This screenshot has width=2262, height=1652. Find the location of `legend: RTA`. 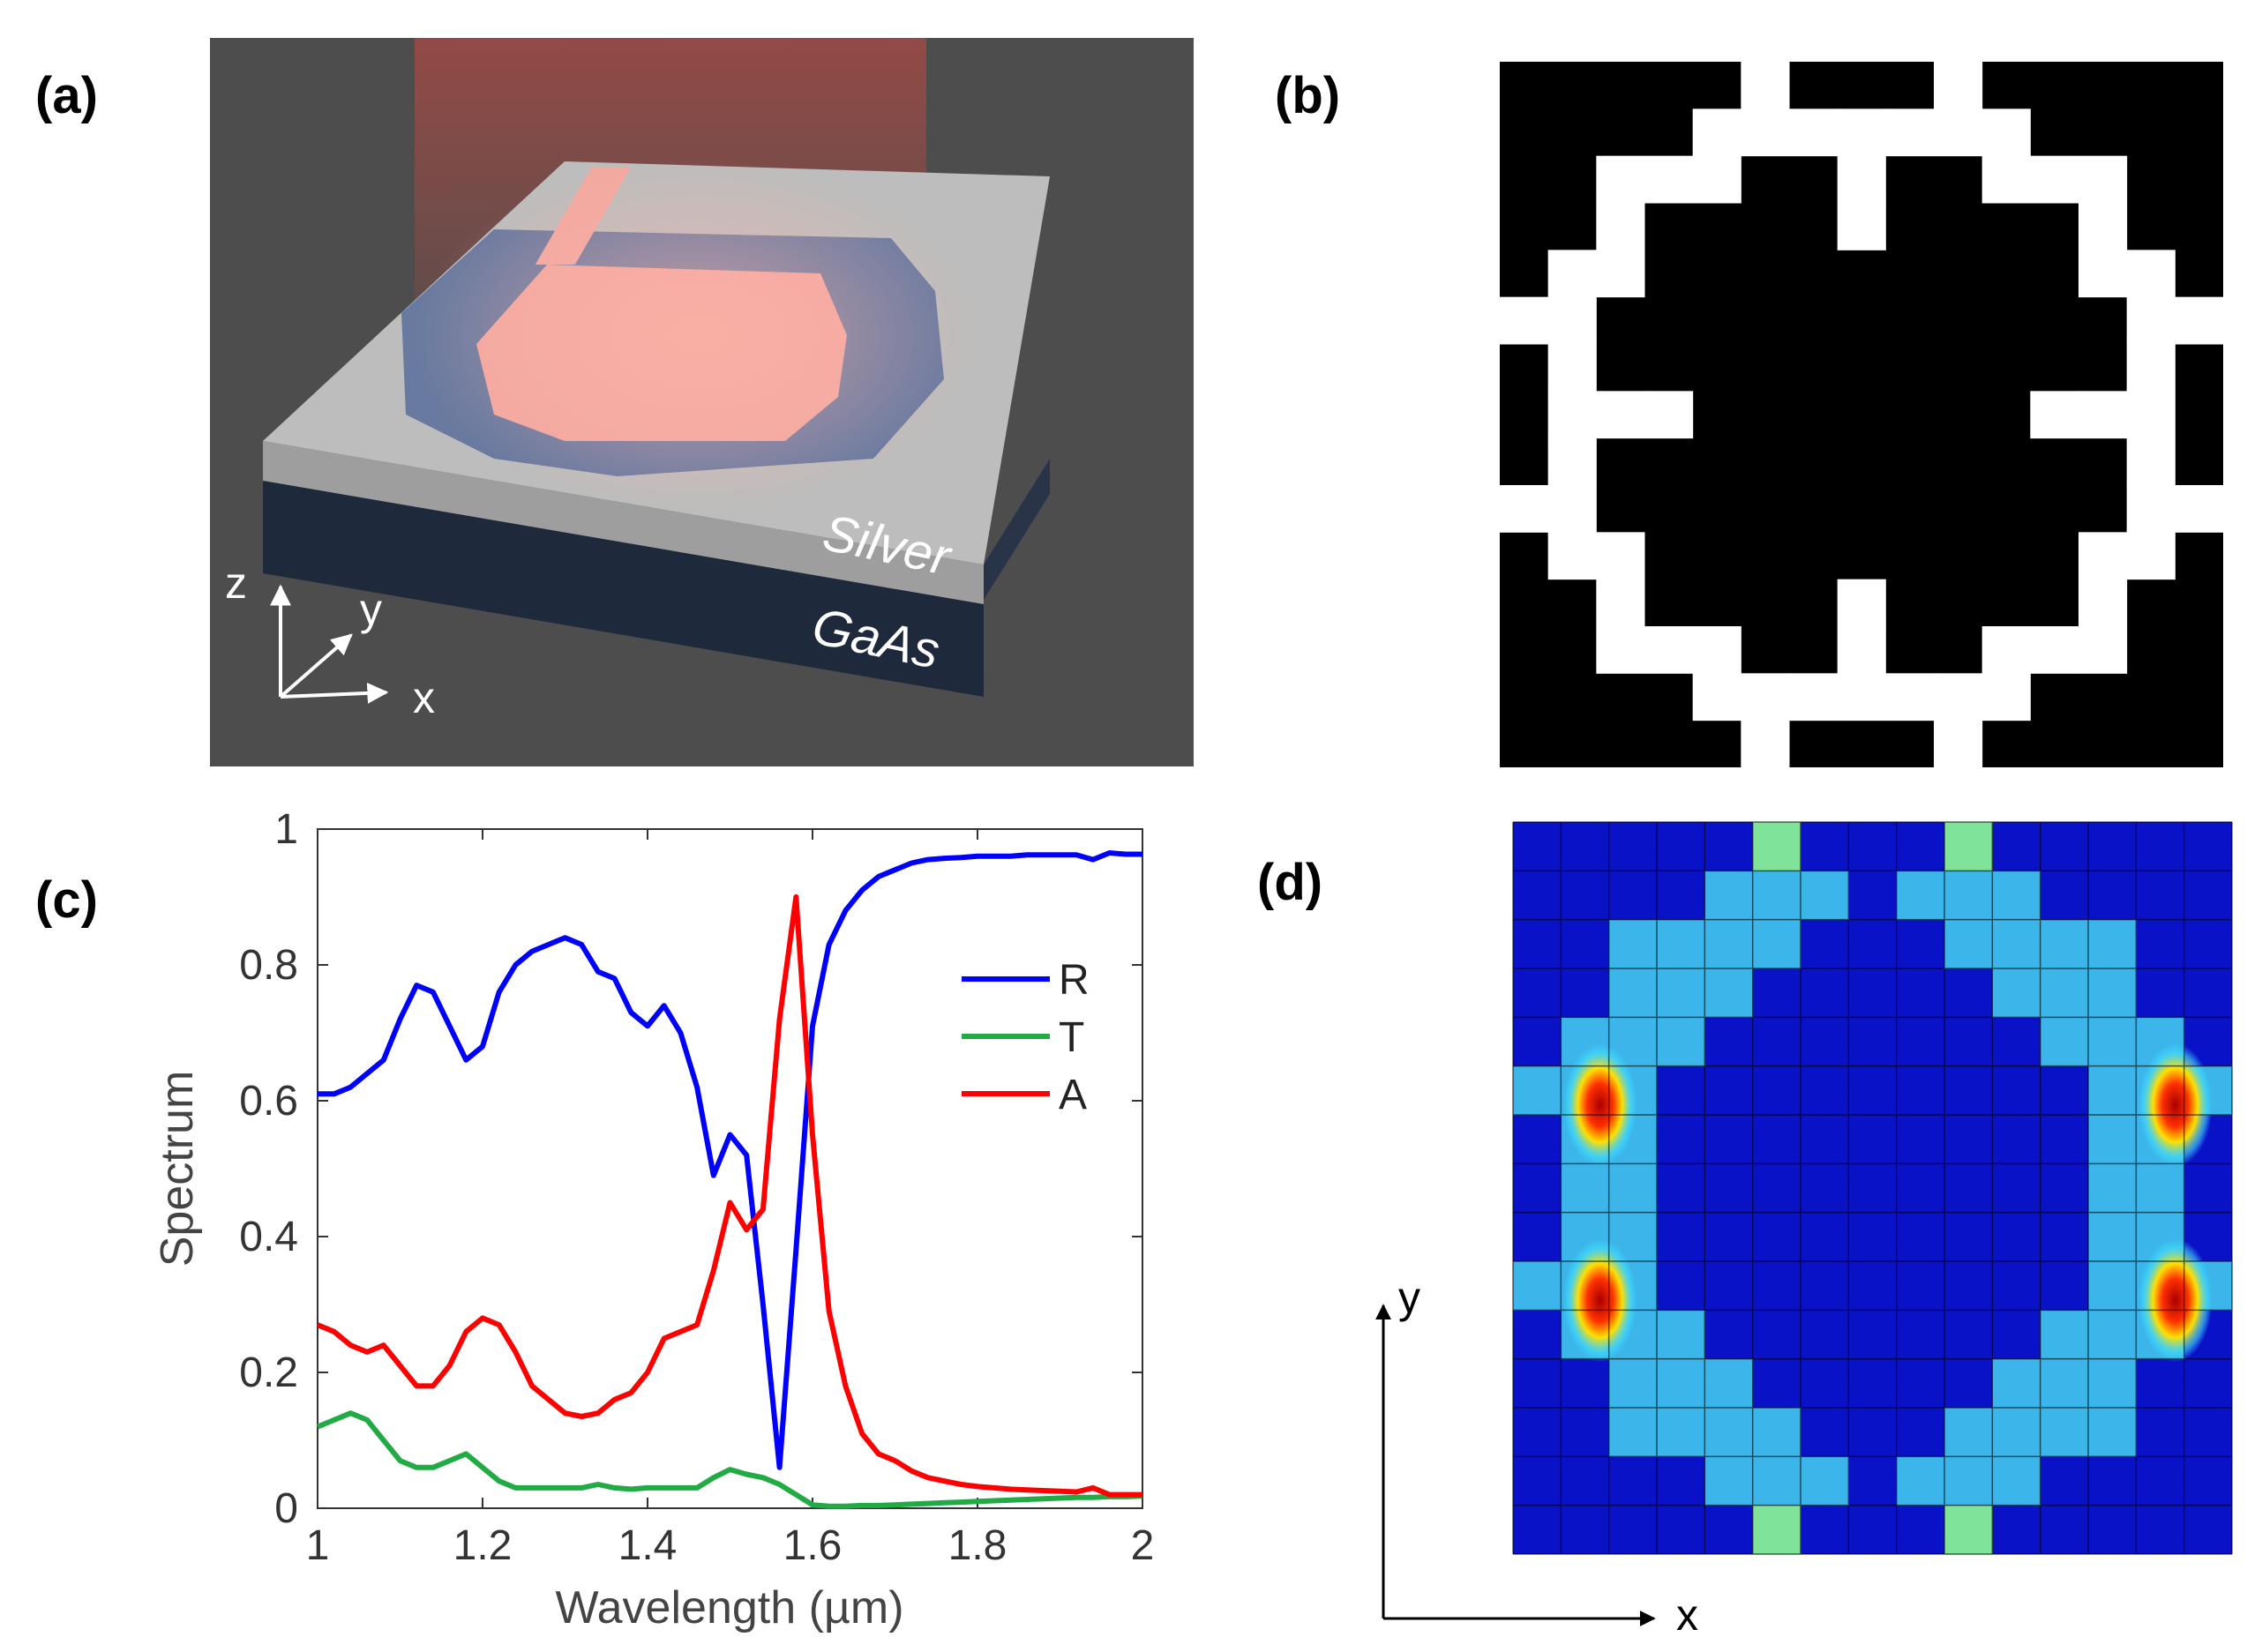

legend: RTA is located at coordinates (1026, 1037).